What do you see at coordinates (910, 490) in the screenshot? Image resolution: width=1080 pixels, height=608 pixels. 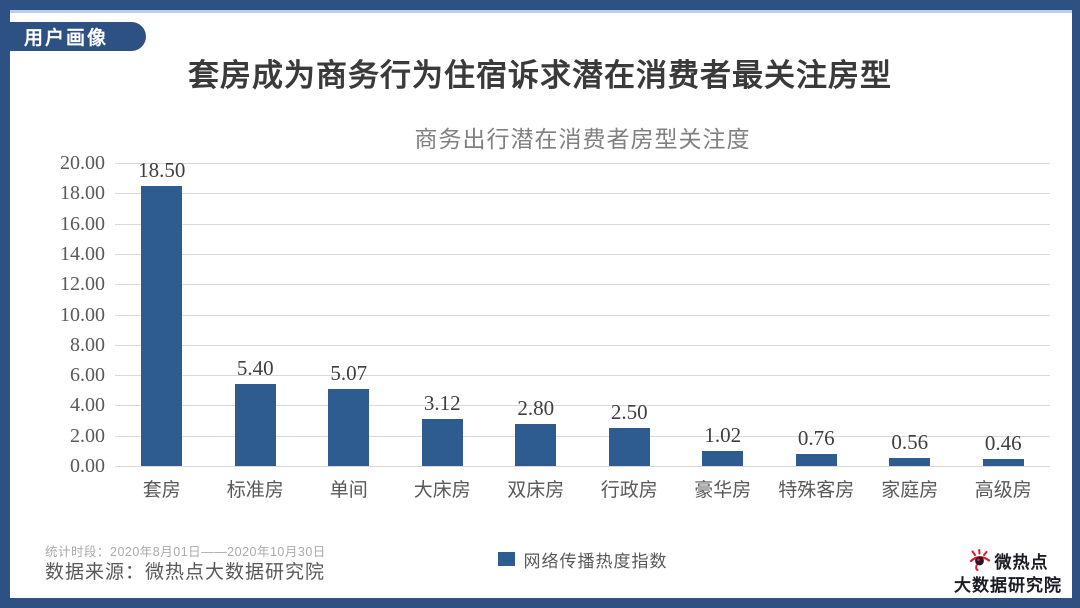 I see `x-axis-label: 家庭房` at bounding box center [910, 490].